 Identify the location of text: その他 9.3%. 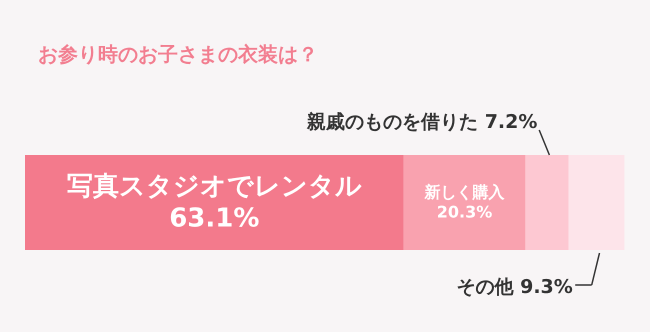
(514, 287).